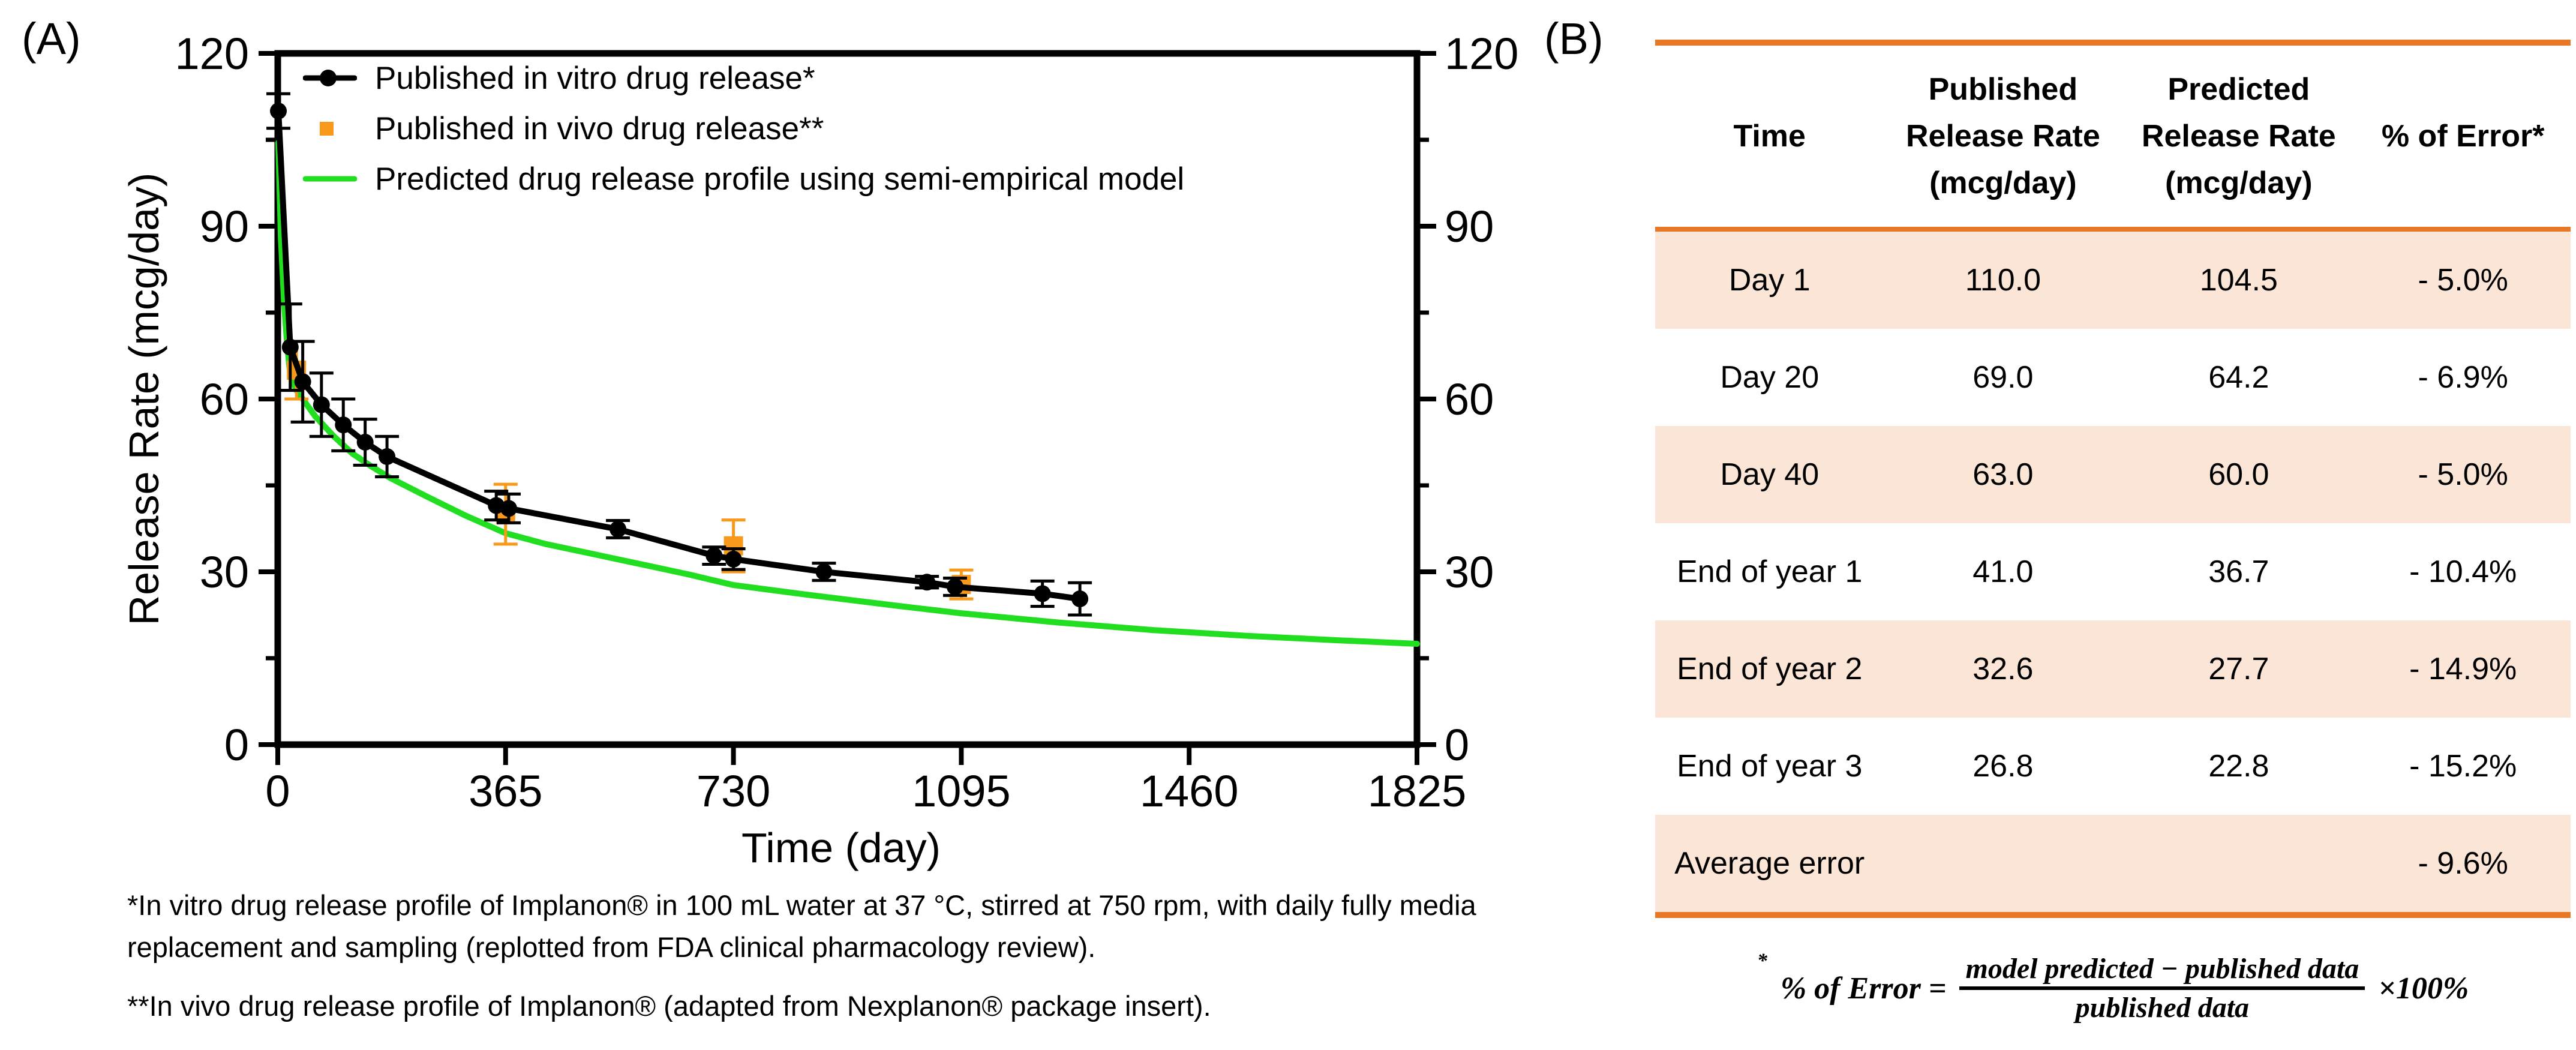  What do you see at coordinates (2239, 571) in the screenshot?
I see `value-cell: 36.7` at bounding box center [2239, 571].